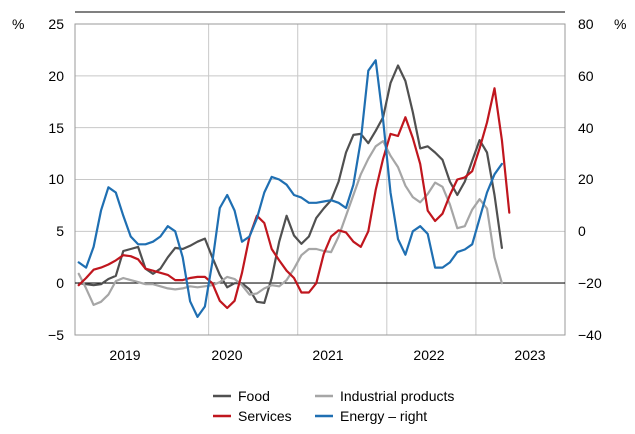  What do you see at coordinates (56, 76) in the screenshot?
I see `left-tick: 20` at bounding box center [56, 76].